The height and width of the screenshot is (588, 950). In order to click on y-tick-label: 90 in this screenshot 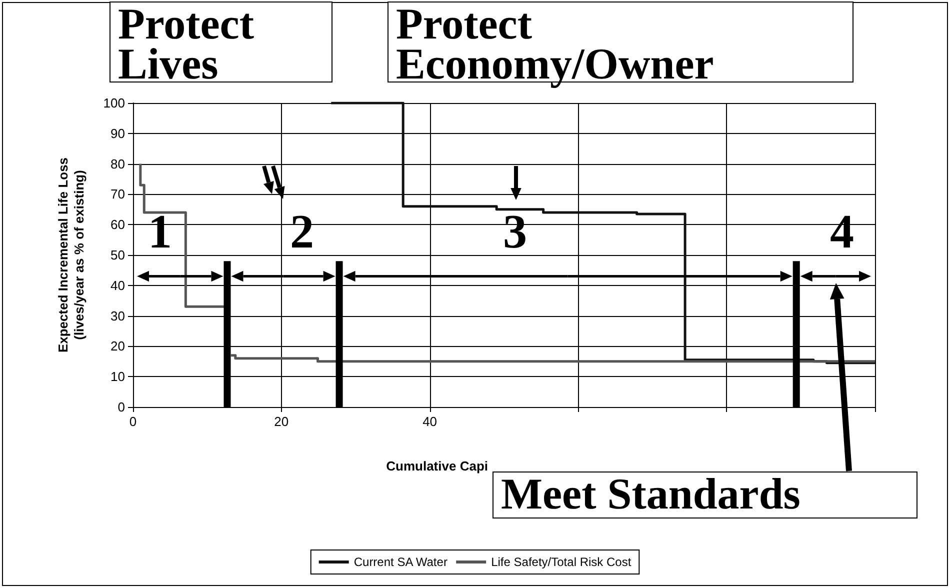, I will do `click(117, 133)`.